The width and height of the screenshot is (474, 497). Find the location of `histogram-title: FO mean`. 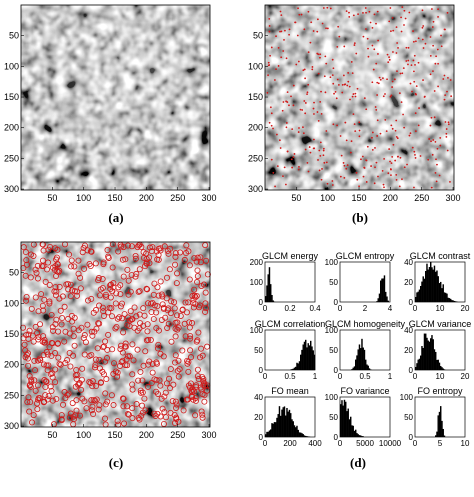

histogram-title: FO mean is located at coordinates (290, 391).